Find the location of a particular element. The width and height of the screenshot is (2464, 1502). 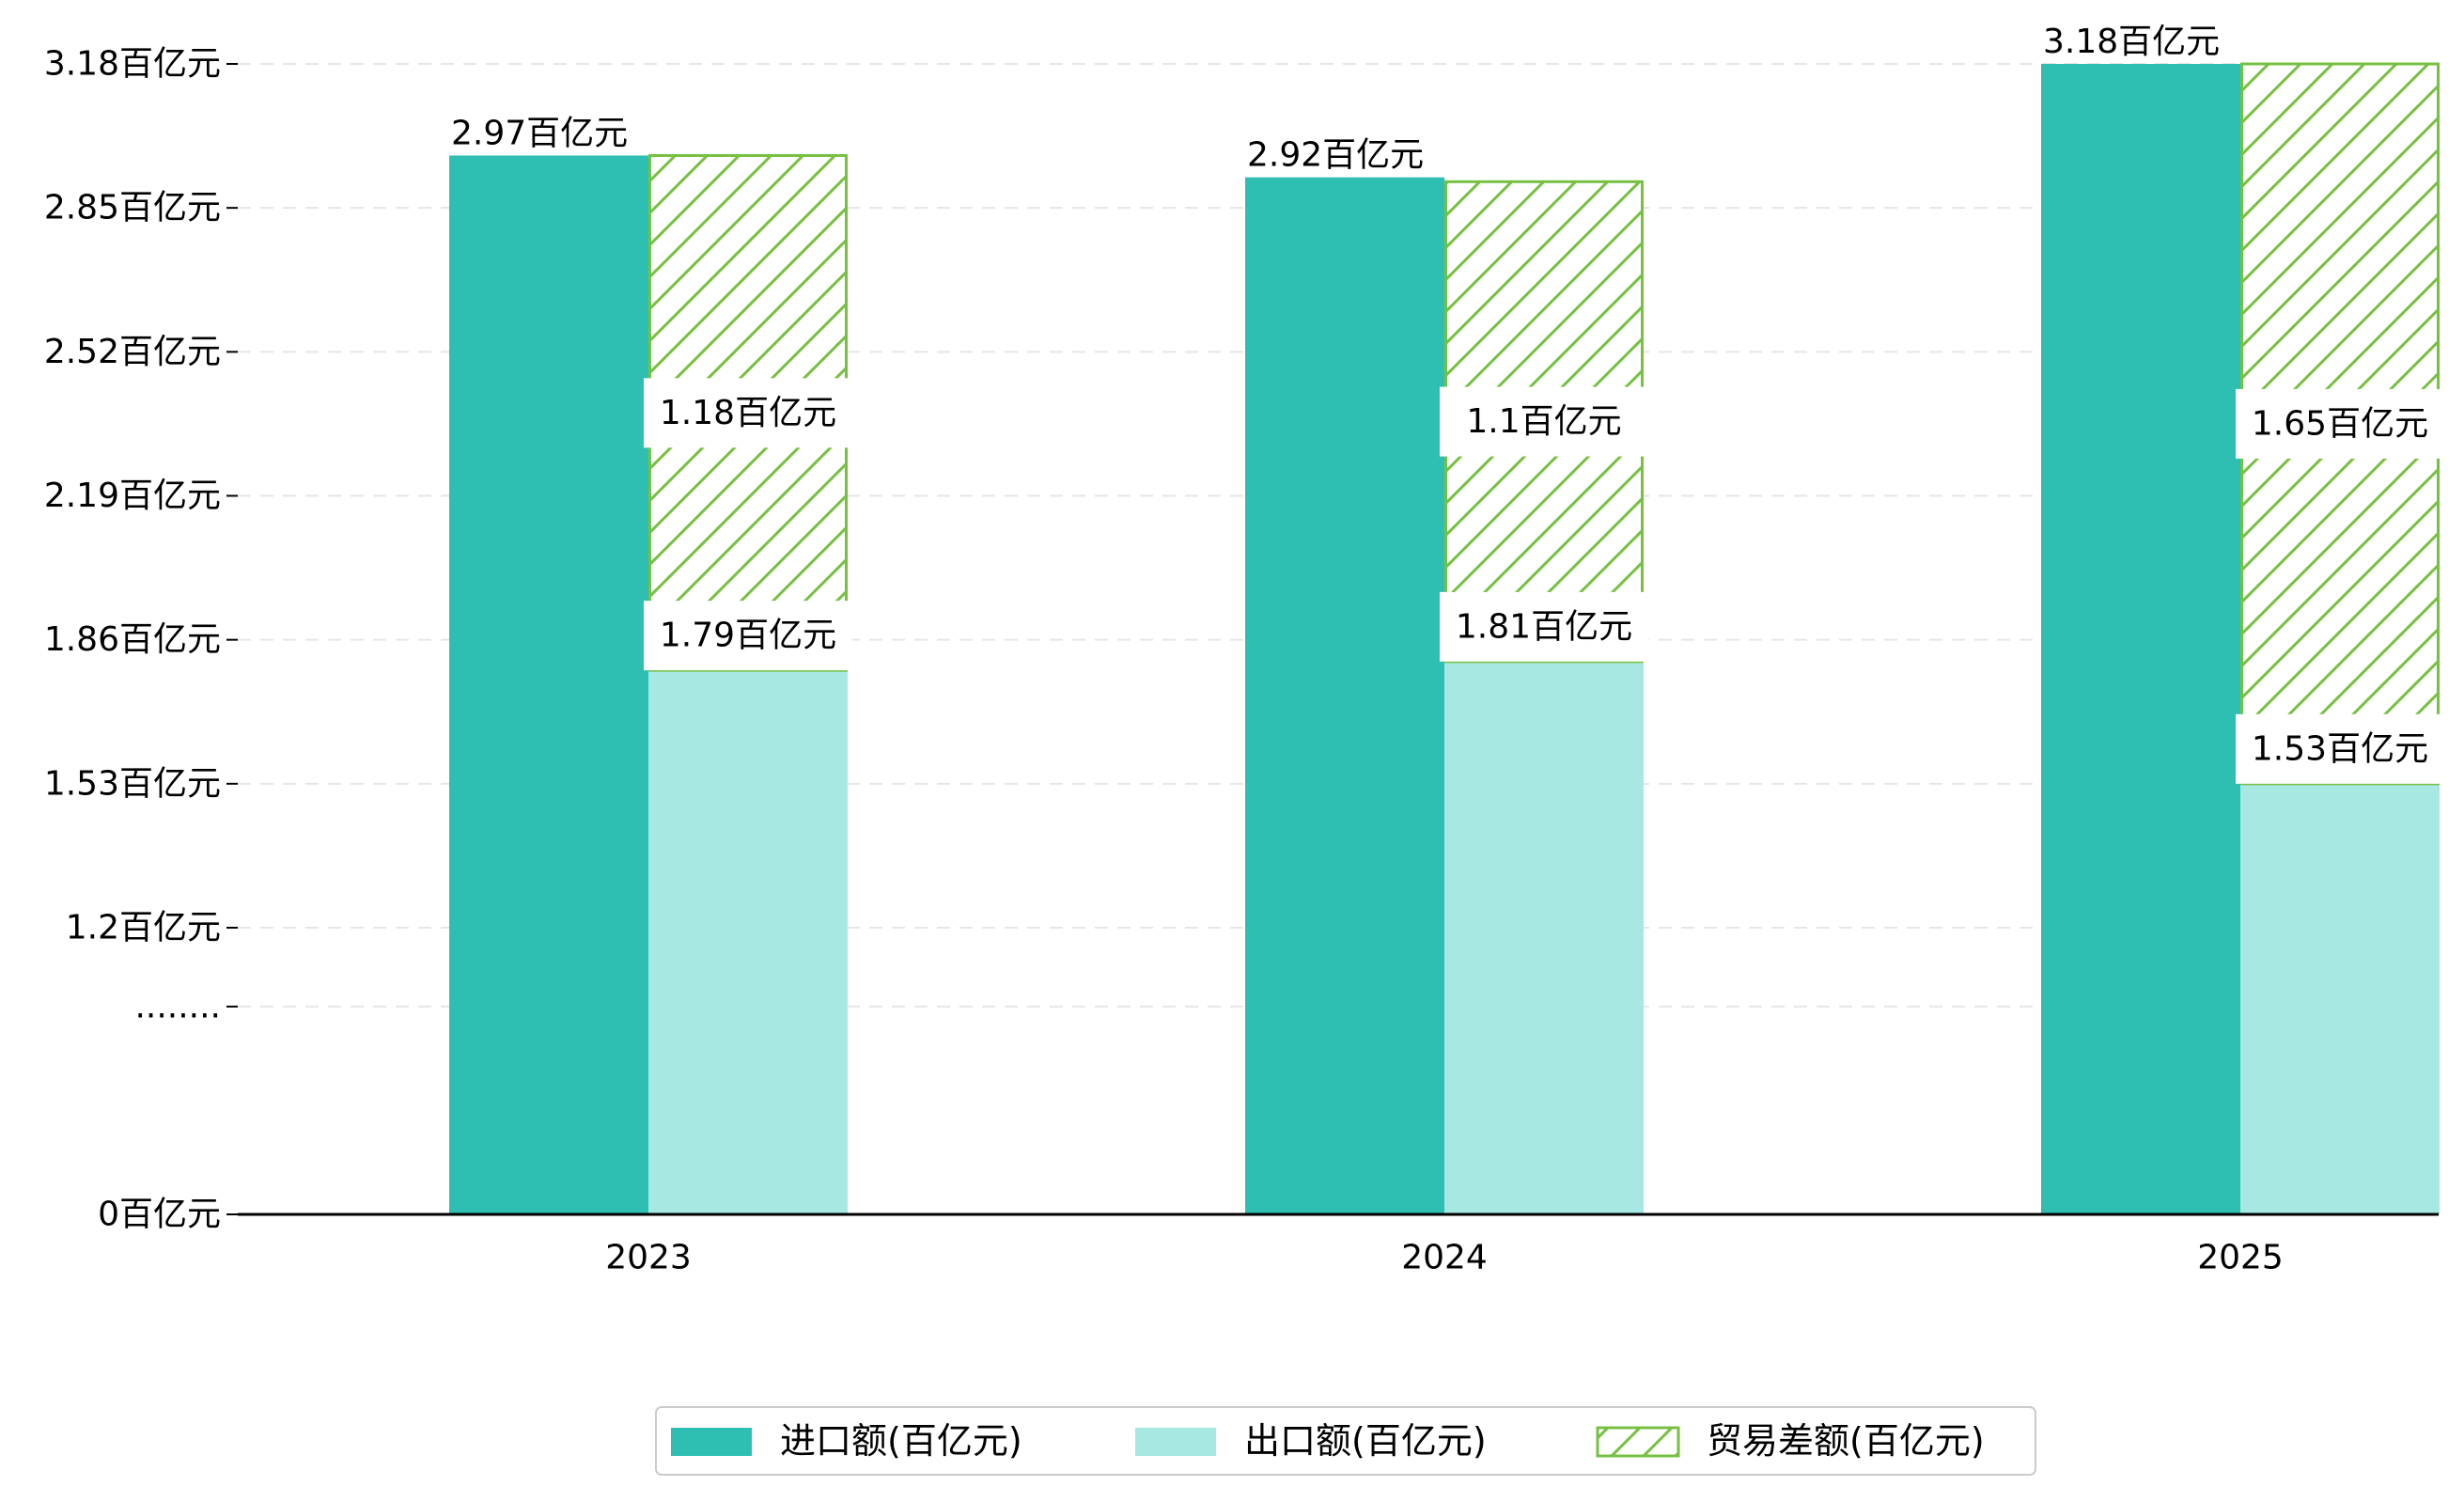

balance-value-label: 1.18百亿元 is located at coordinates (748, 413).